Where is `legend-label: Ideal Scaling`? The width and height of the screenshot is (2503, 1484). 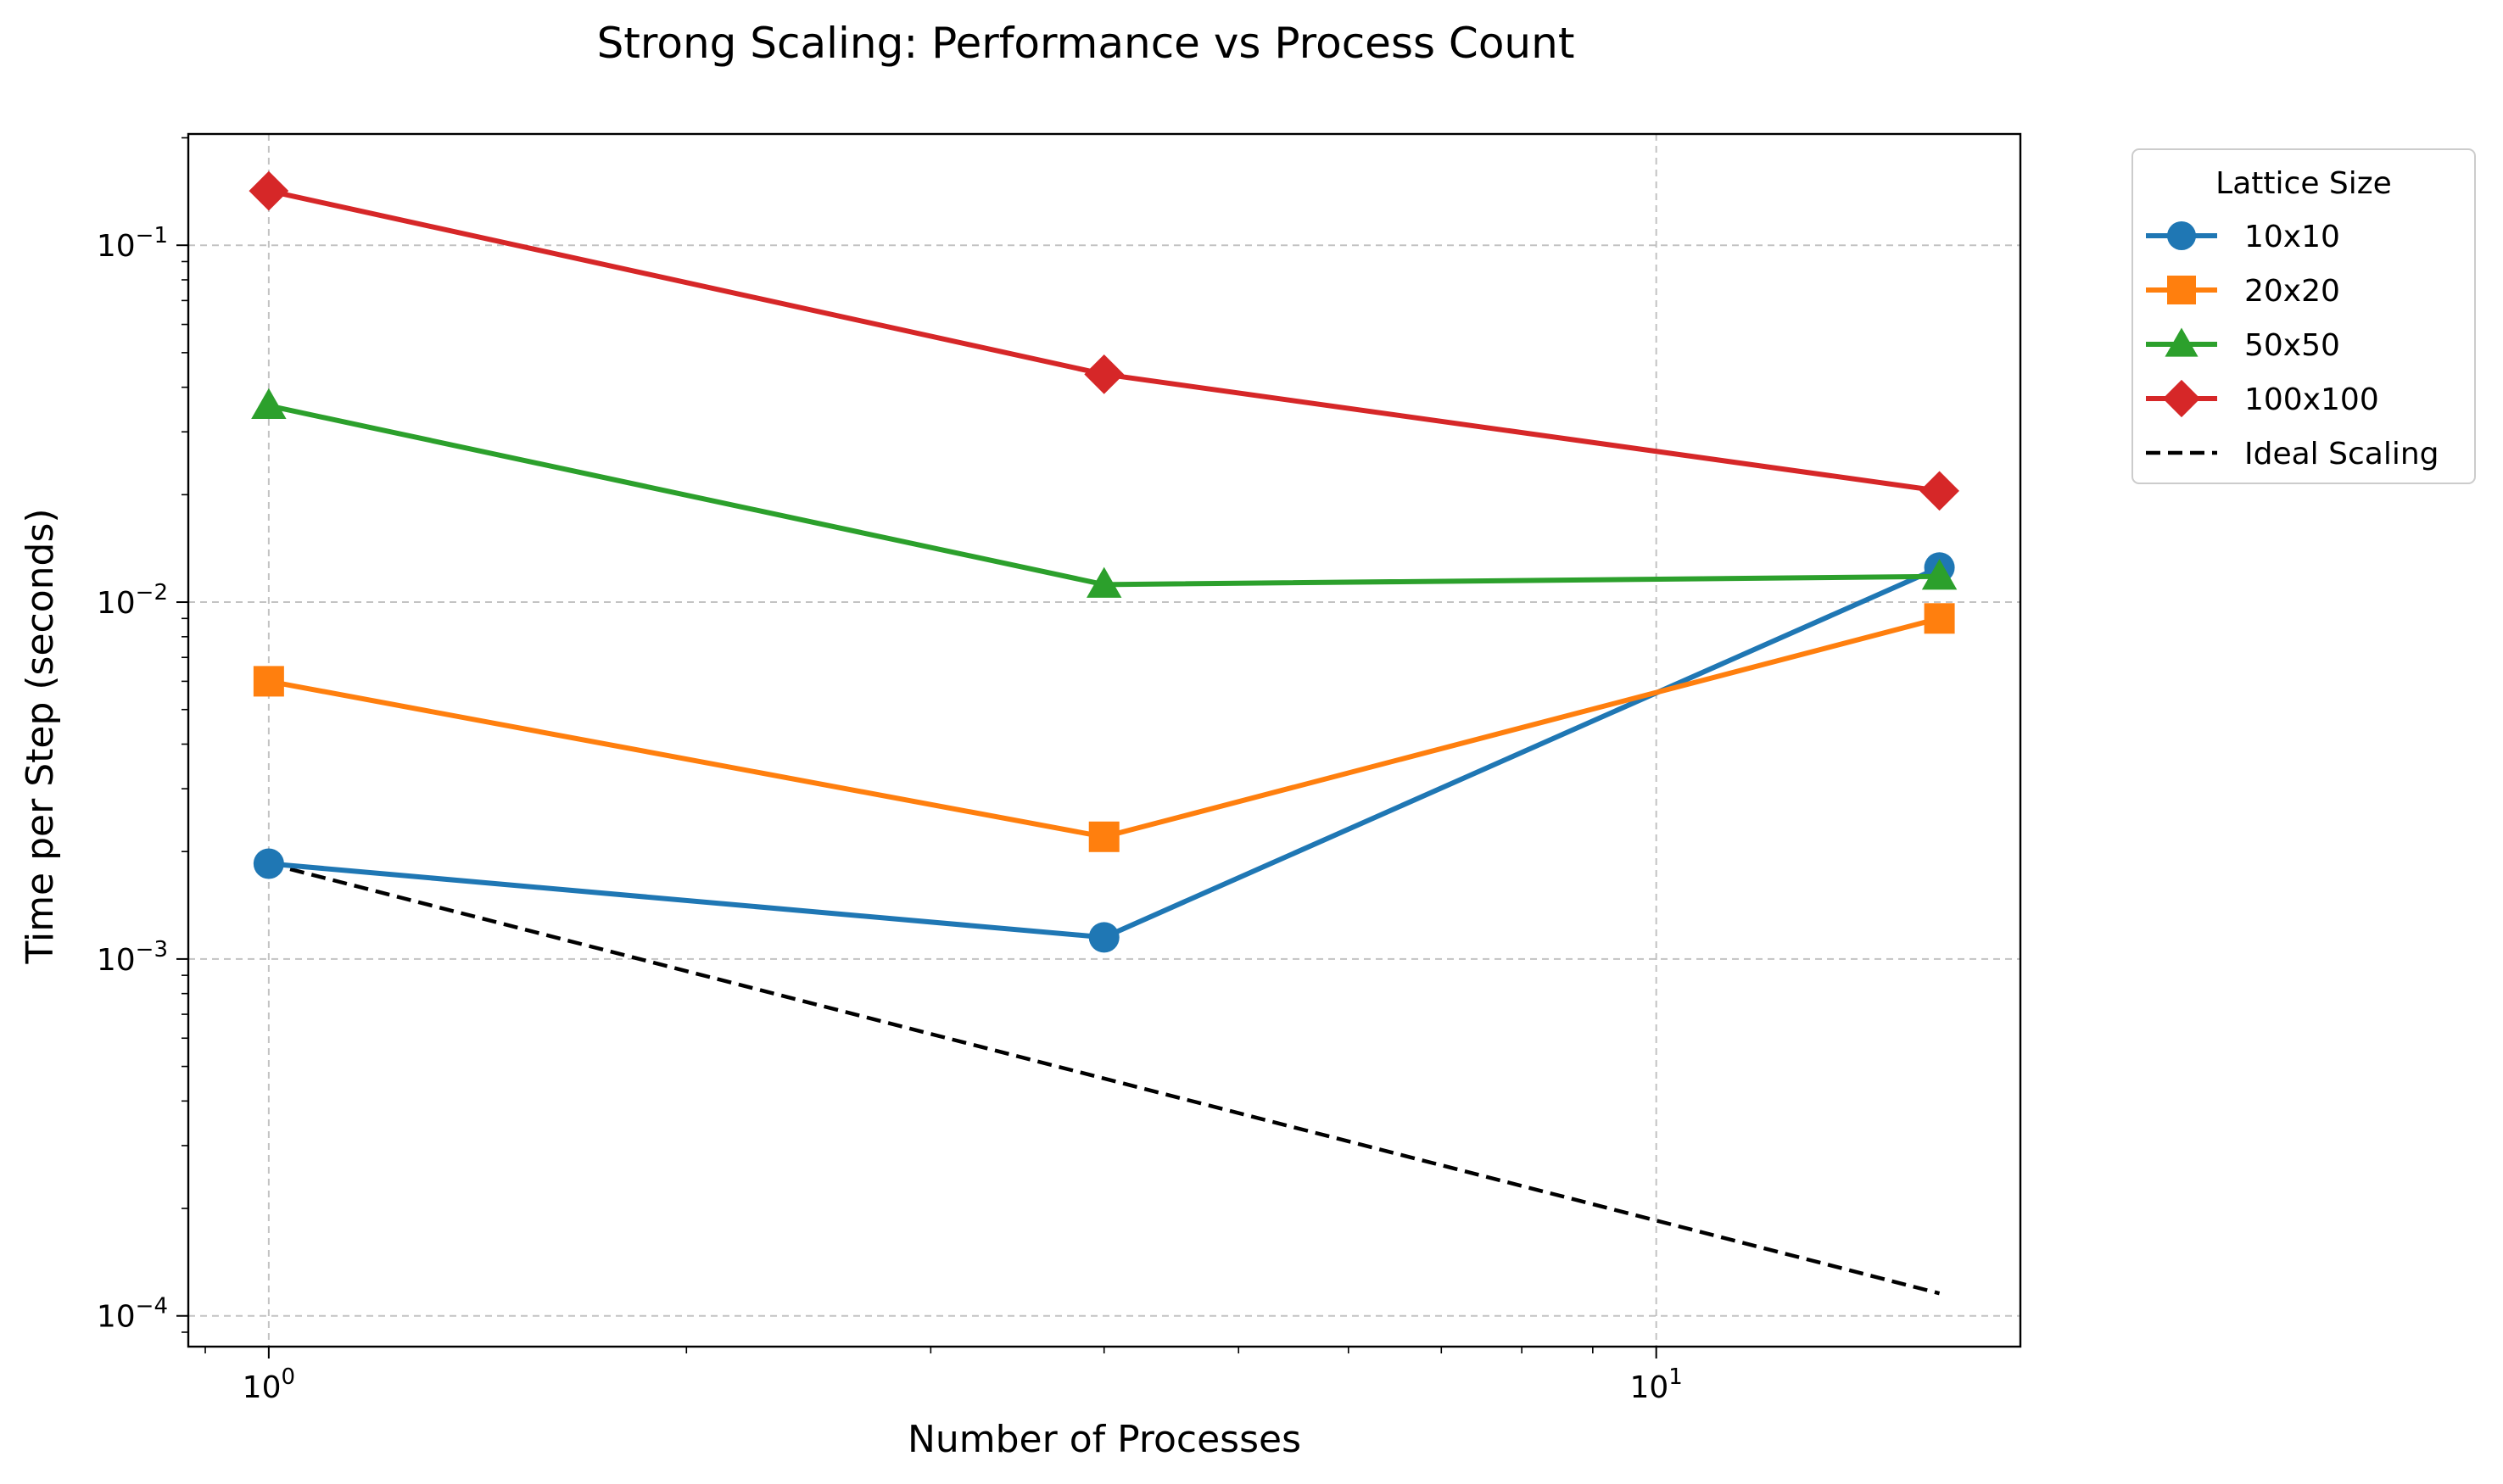 legend-label: Ideal Scaling is located at coordinates (2341, 454).